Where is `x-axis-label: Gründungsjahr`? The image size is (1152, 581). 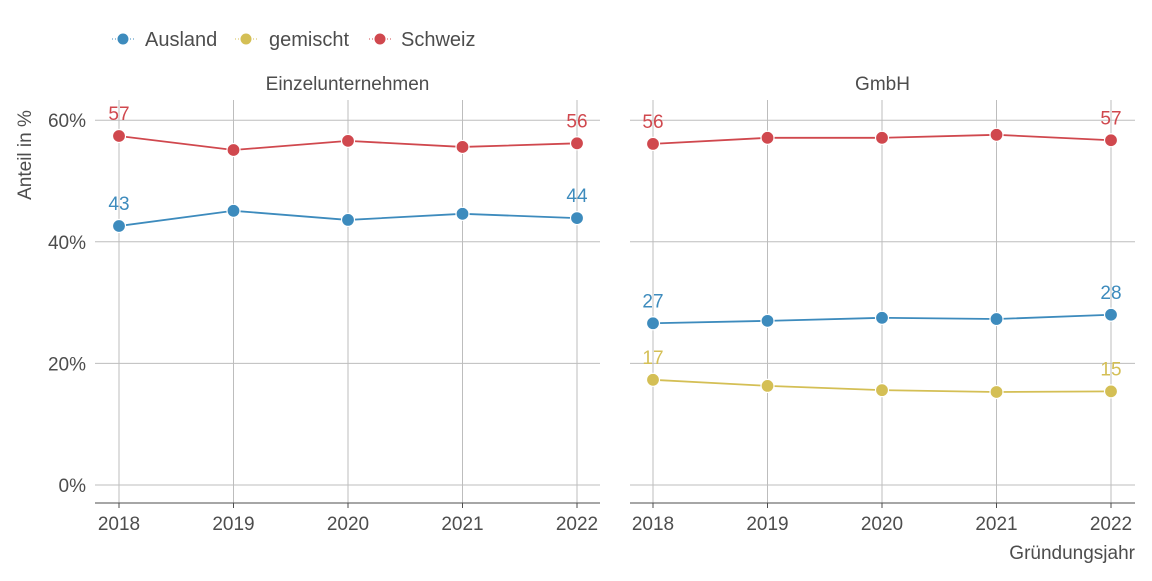 x-axis-label: Gründungsjahr is located at coordinates (1072, 553).